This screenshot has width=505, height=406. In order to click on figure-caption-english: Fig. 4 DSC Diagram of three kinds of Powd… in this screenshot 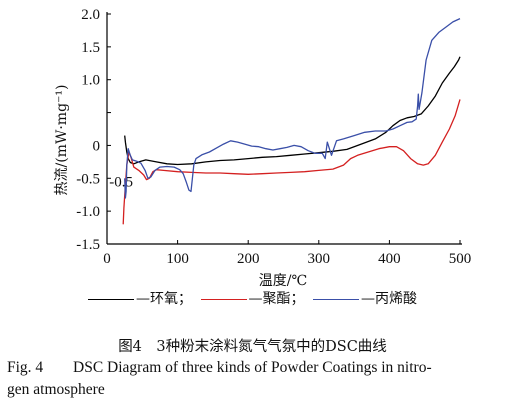, I will do `click(252, 379)`.